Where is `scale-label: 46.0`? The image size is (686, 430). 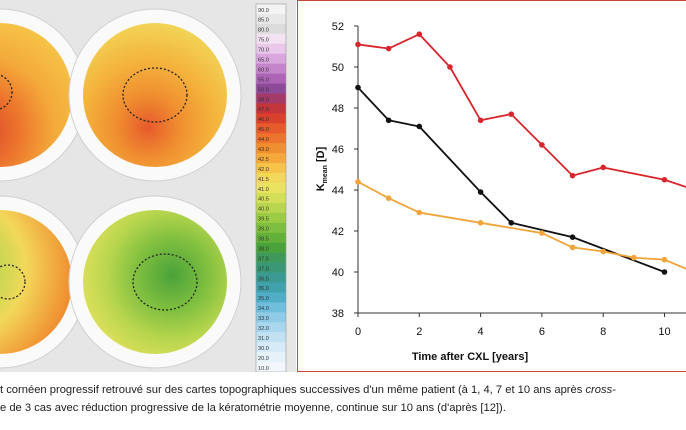
scale-label: 46.0 is located at coordinates (263, 120).